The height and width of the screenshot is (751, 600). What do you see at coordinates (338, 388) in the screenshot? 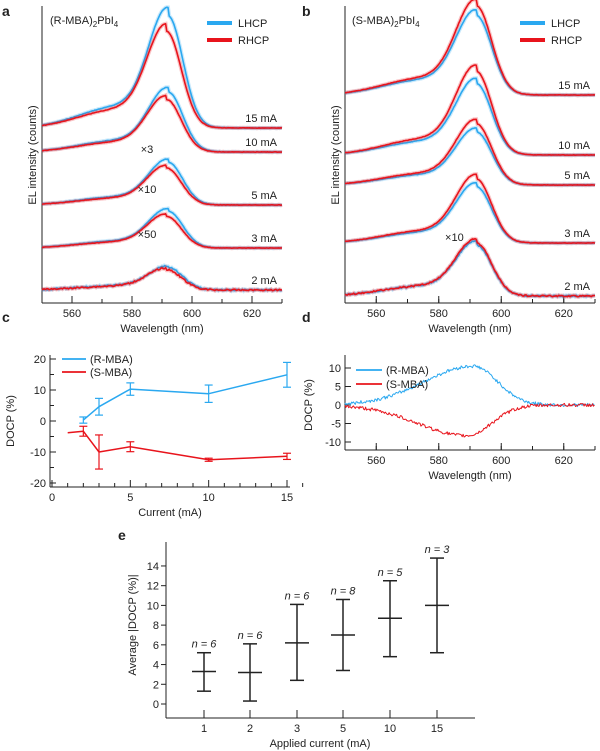
I see `panel-d-y-tick-label: 5` at bounding box center [338, 388].